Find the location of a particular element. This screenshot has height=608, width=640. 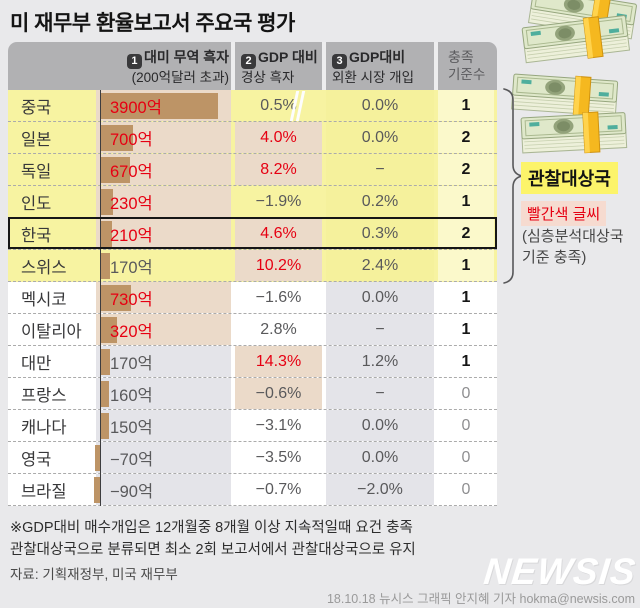

fx-intervention-value: 1.2% is located at coordinates (380, 361).